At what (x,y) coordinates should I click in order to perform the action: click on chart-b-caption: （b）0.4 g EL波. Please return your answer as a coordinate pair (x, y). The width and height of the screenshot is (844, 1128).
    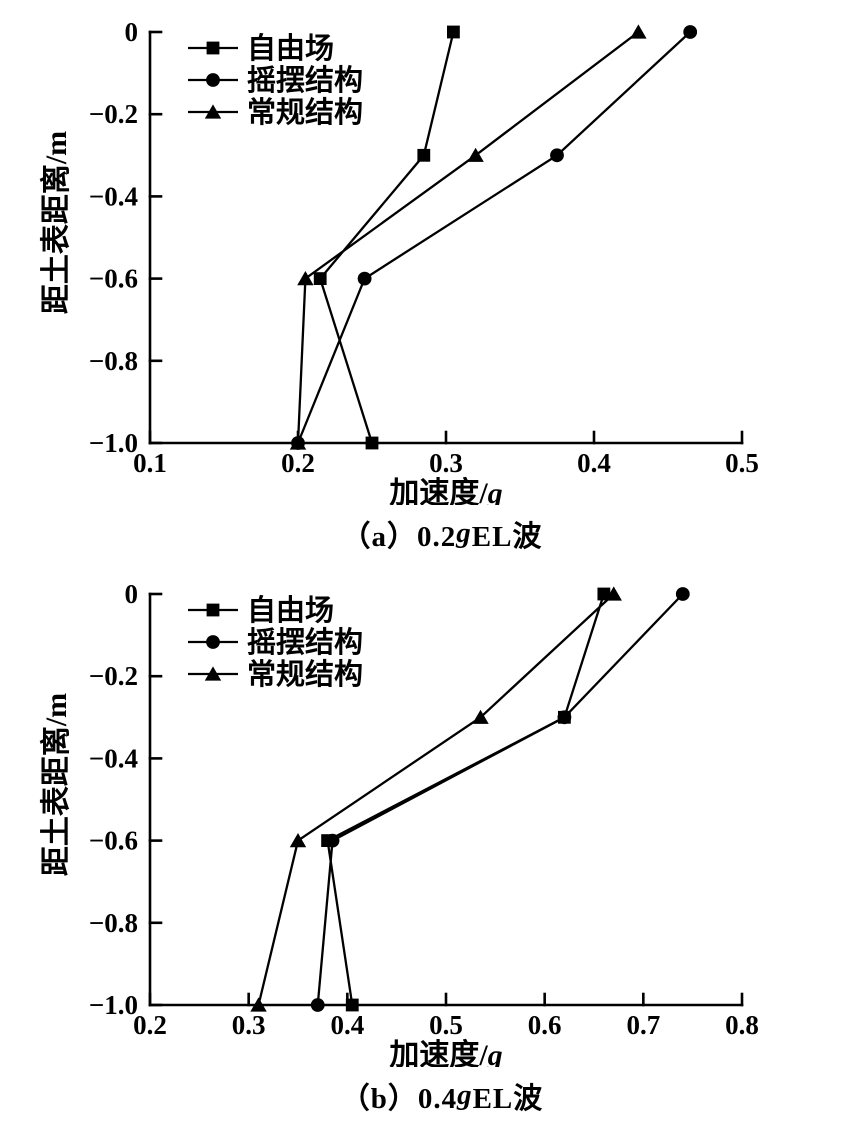
    Looking at the image, I should click on (422, 1095).